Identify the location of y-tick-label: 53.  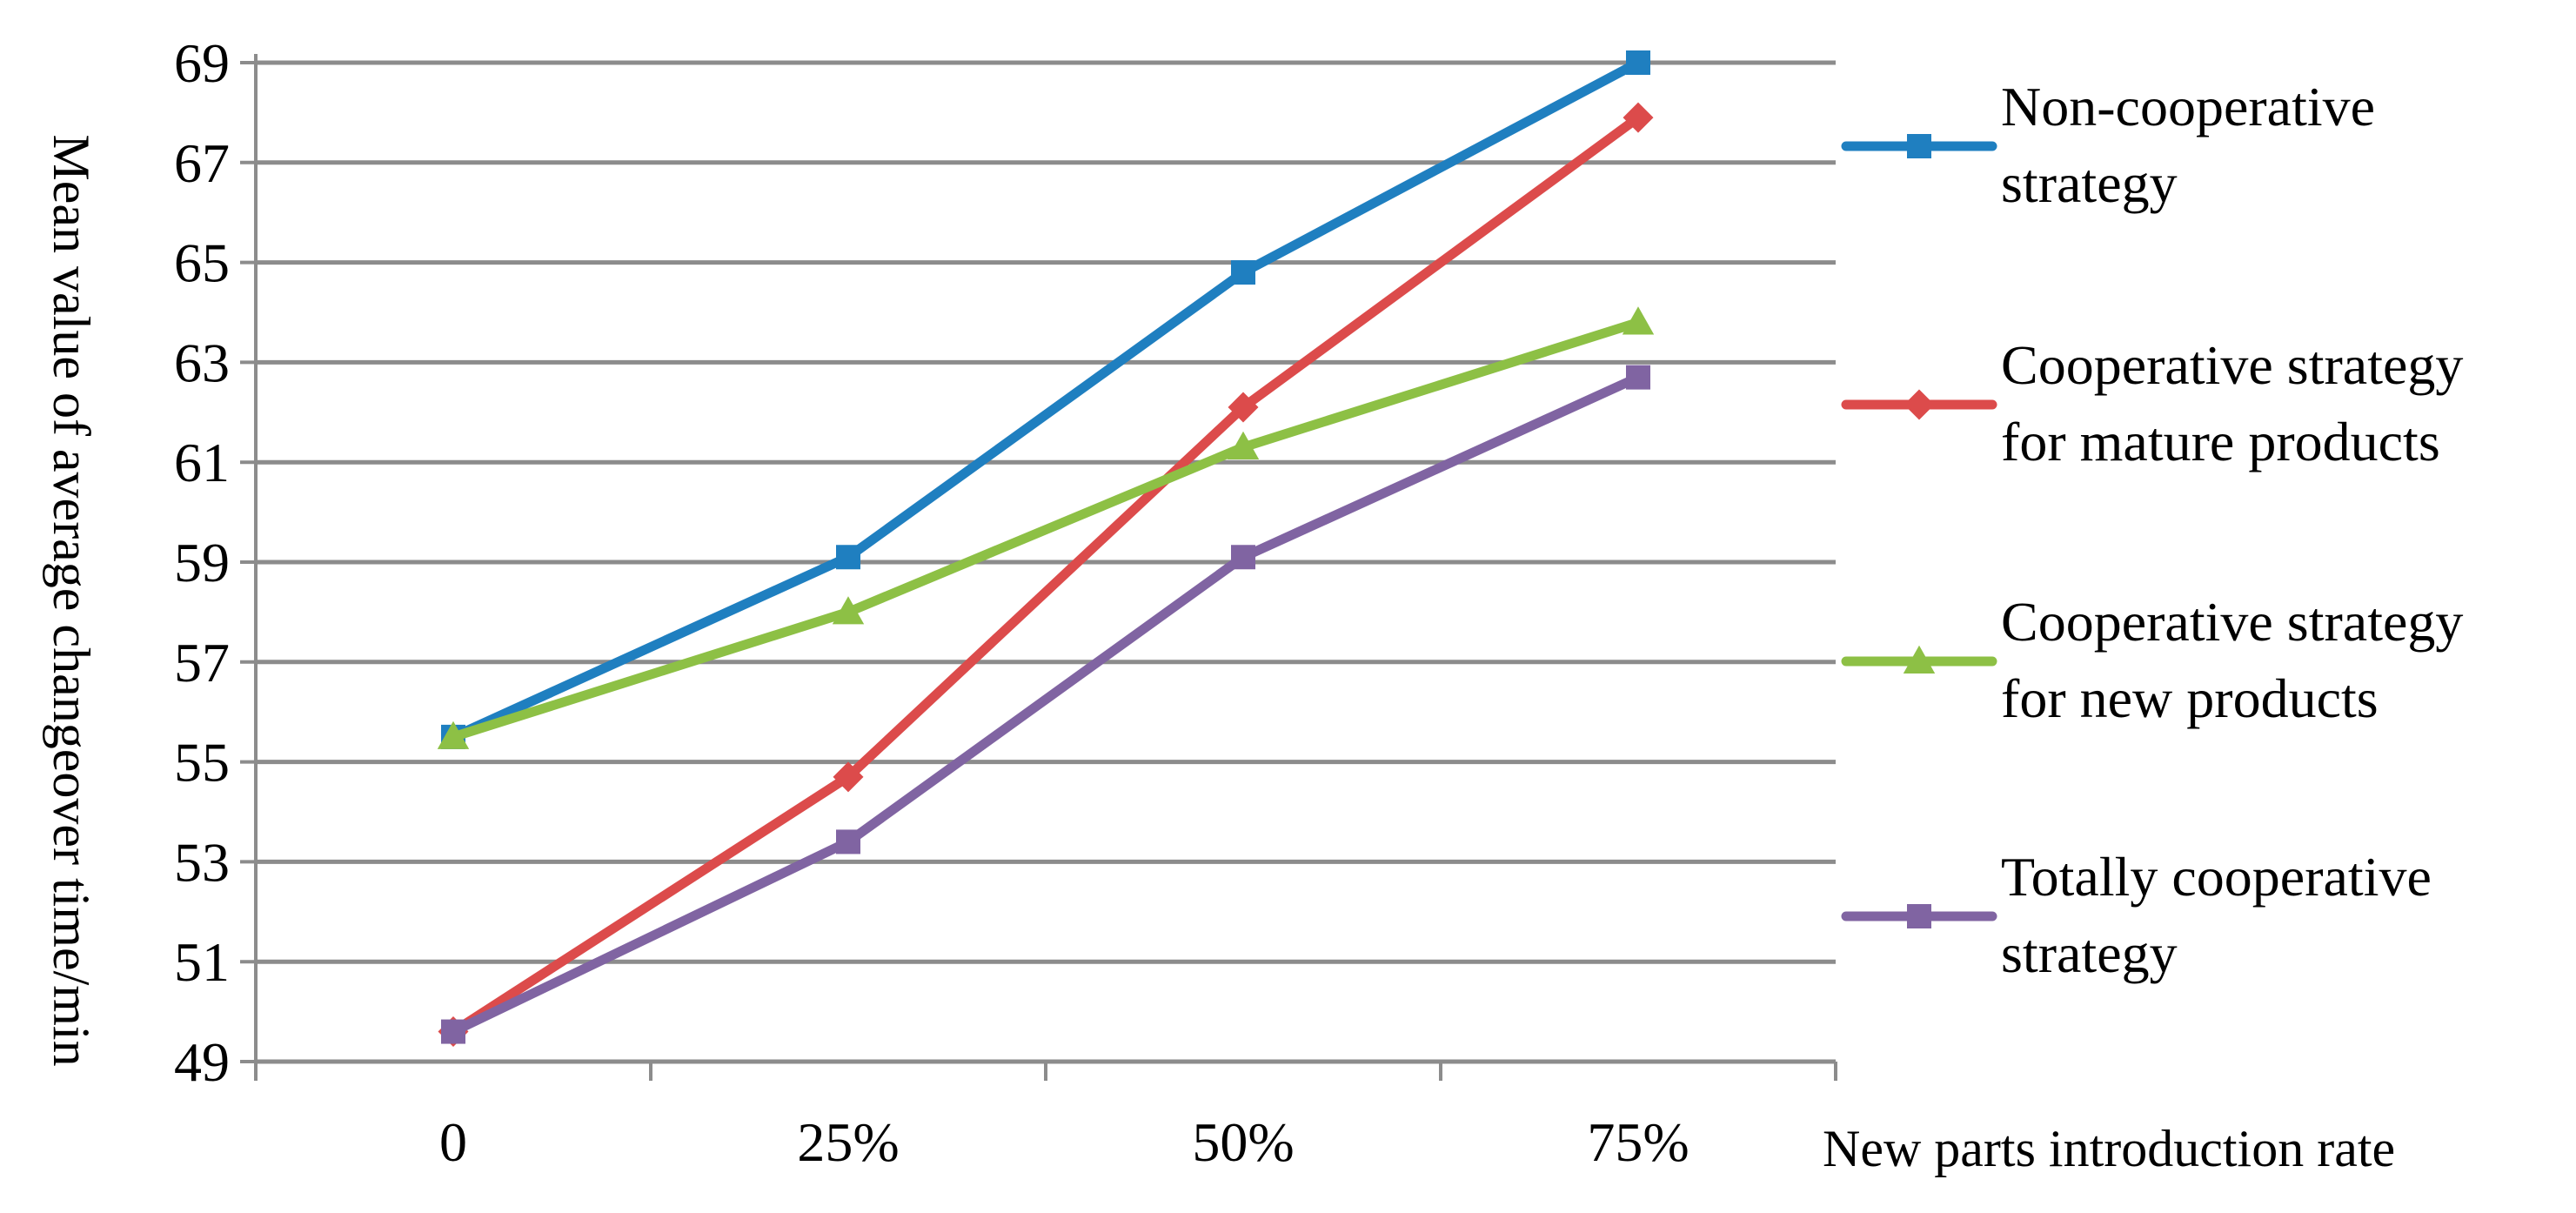
(202, 862).